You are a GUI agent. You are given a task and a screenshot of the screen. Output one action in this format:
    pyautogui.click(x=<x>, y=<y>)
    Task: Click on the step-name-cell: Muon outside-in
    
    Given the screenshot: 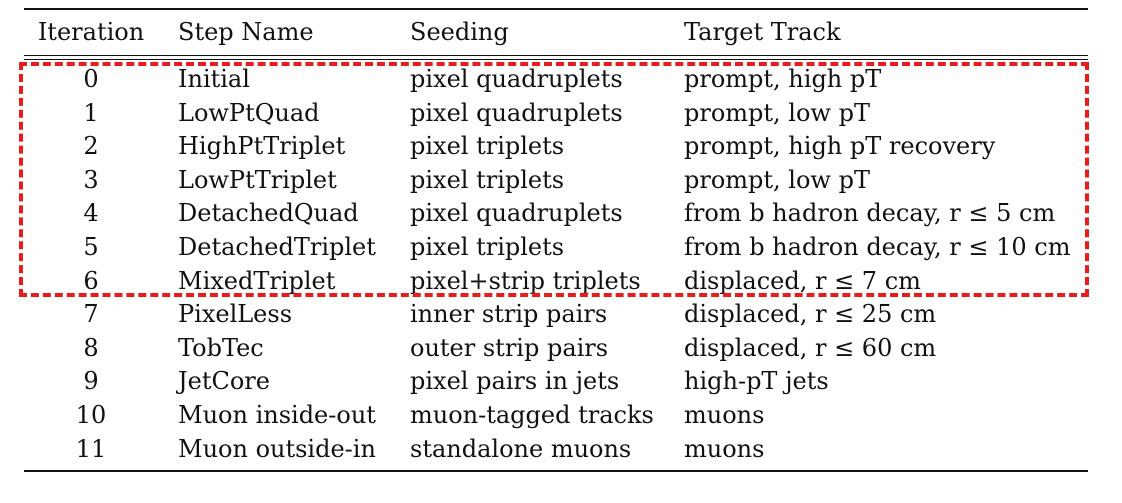 What is the action you would take?
    pyautogui.click(x=277, y=448)
    